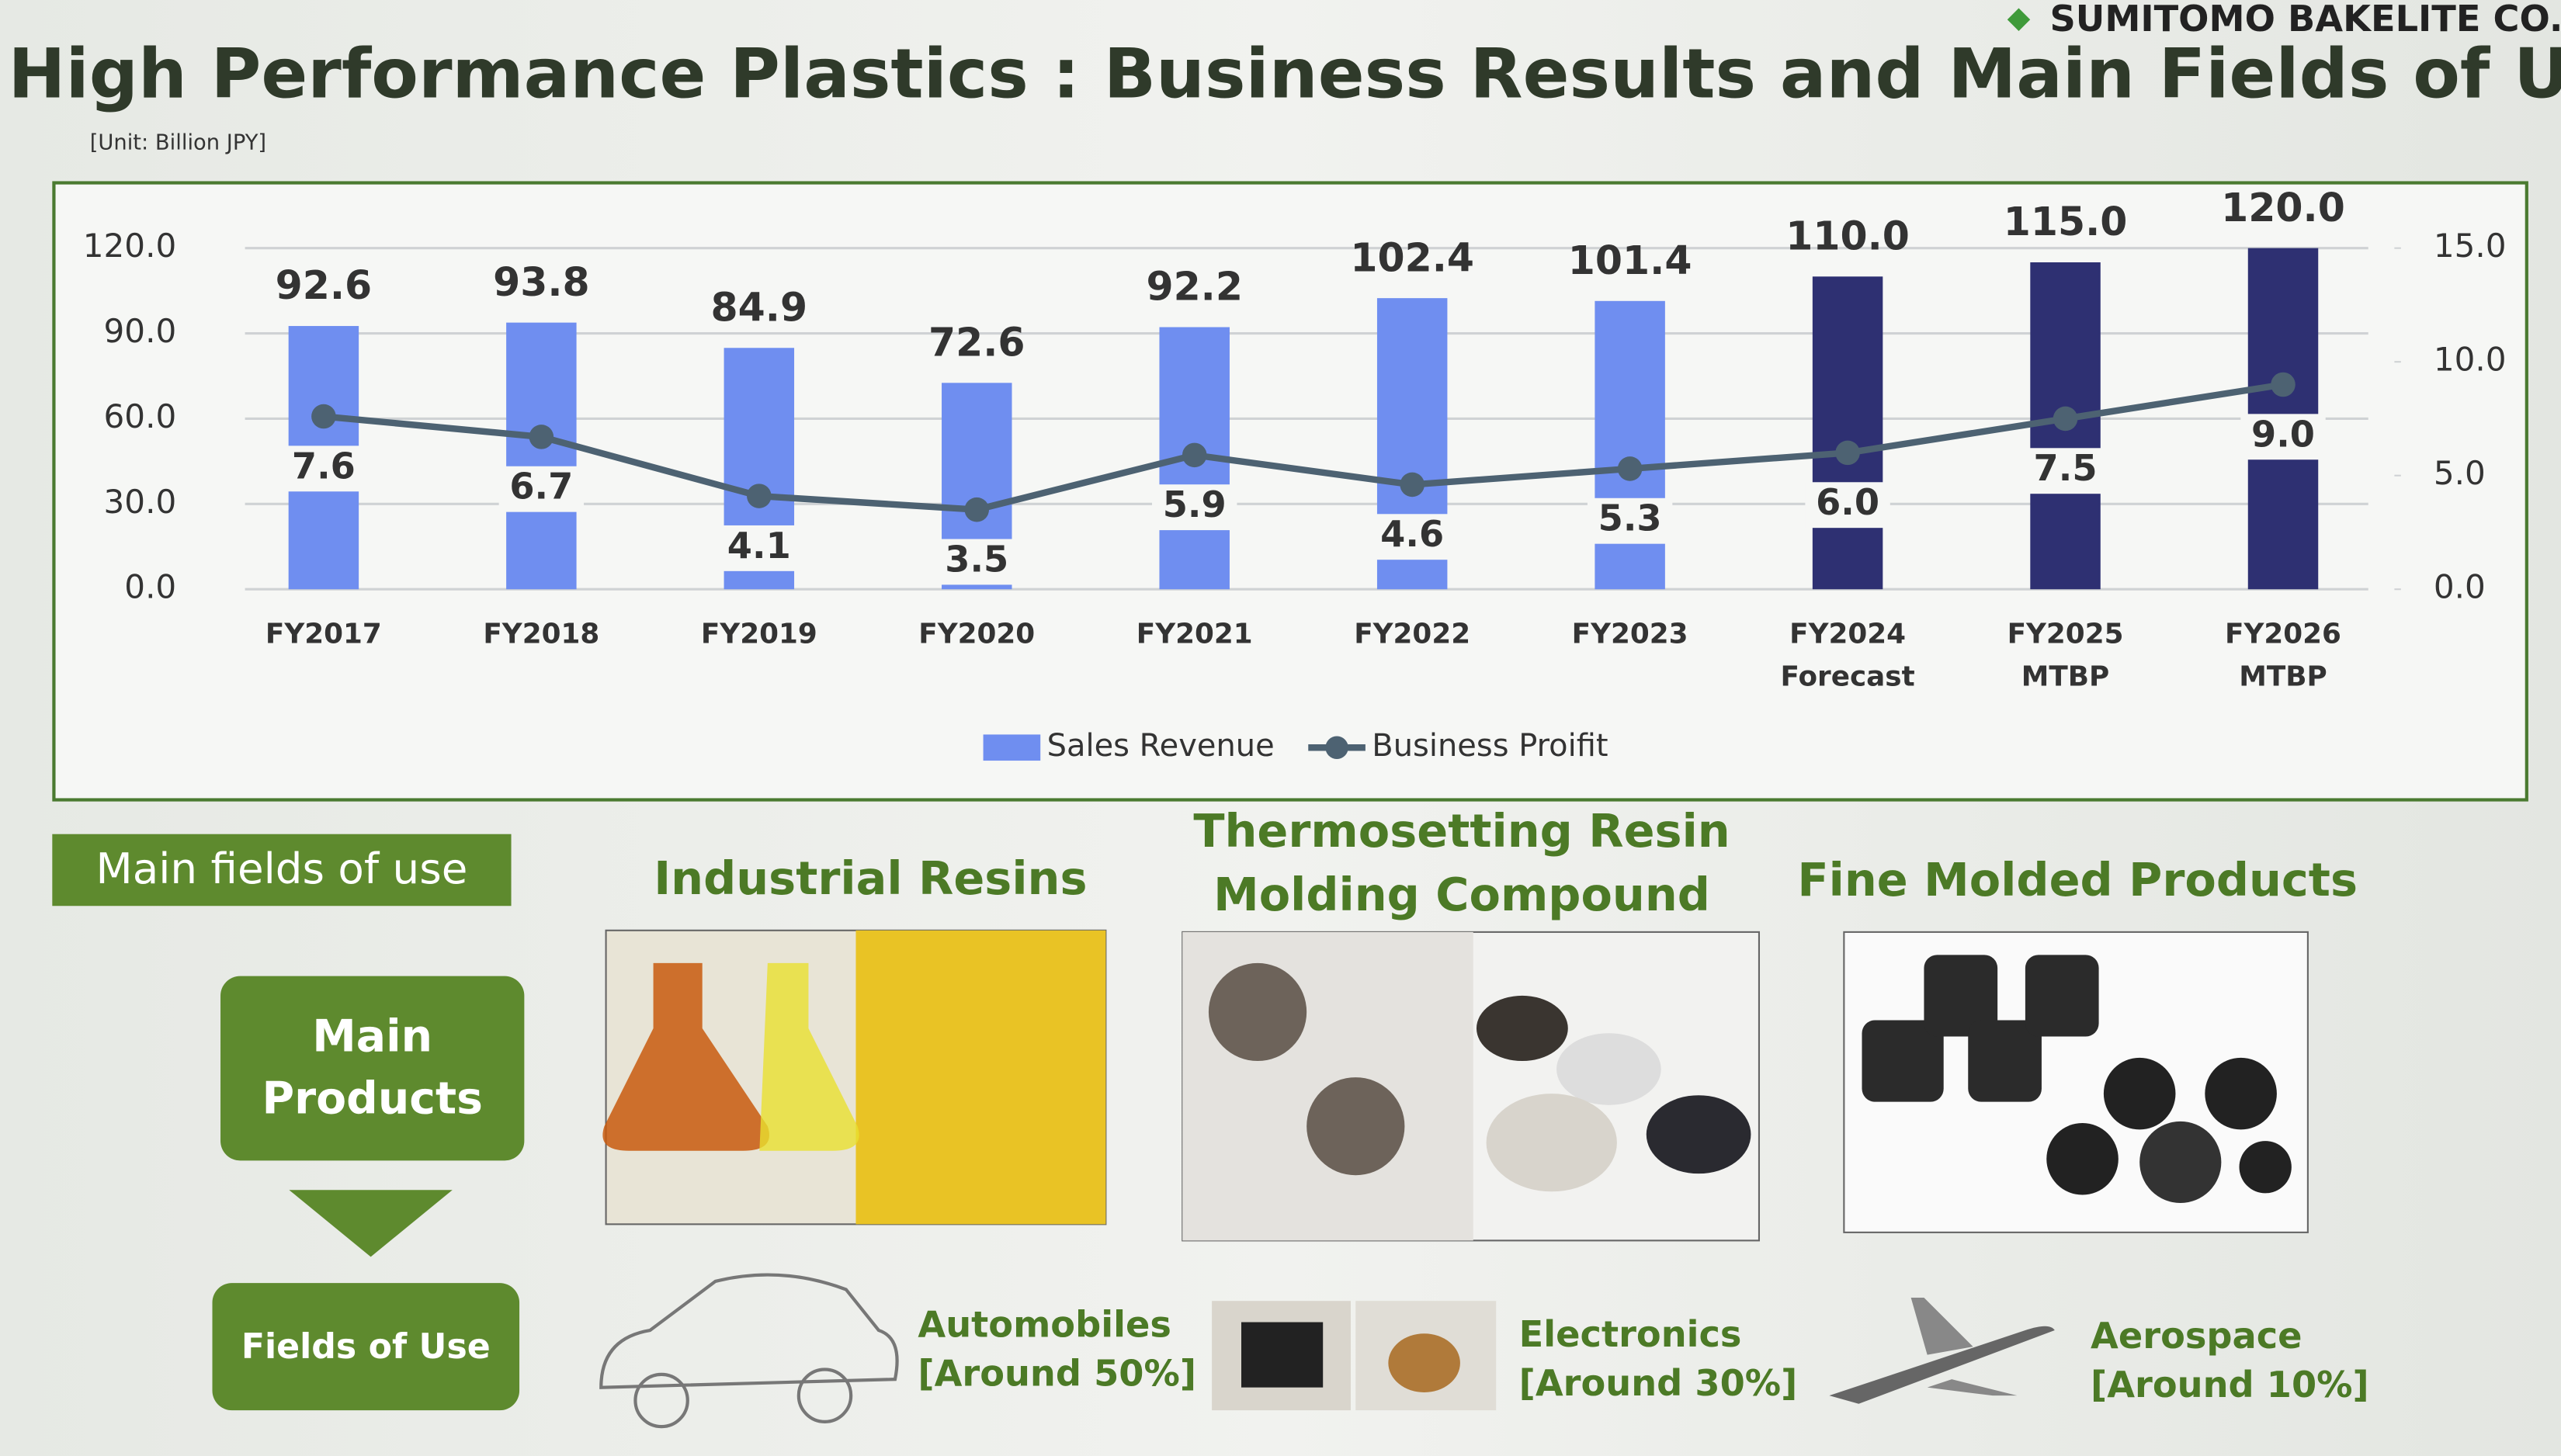  What do you see at coordinates (2230, 1385) in the screenshot?
I see `use-share: [Around 10%]` at bounding box center [2230, 1385].